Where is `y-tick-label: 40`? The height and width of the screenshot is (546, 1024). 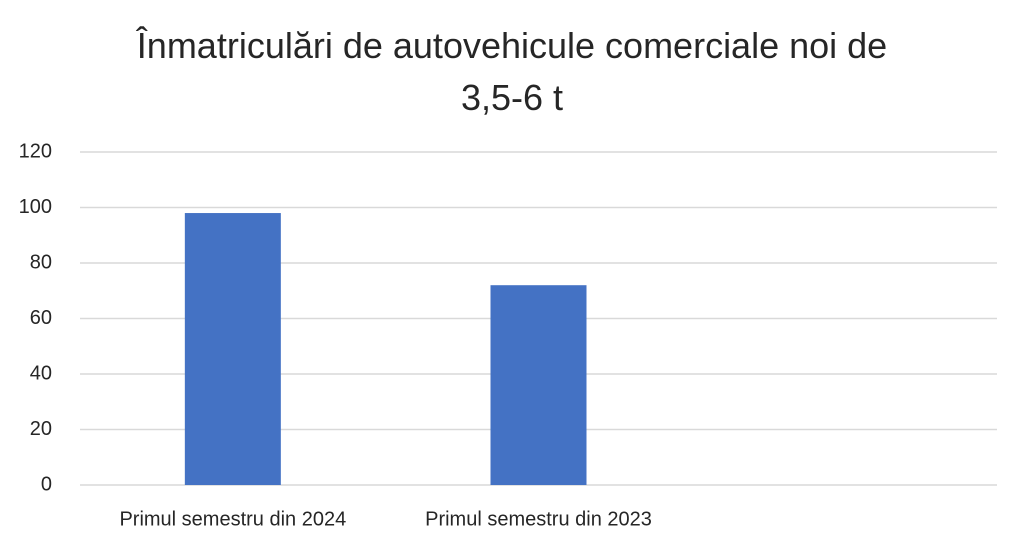 y-tick-label: 40 is located at coordinates (41, 373).